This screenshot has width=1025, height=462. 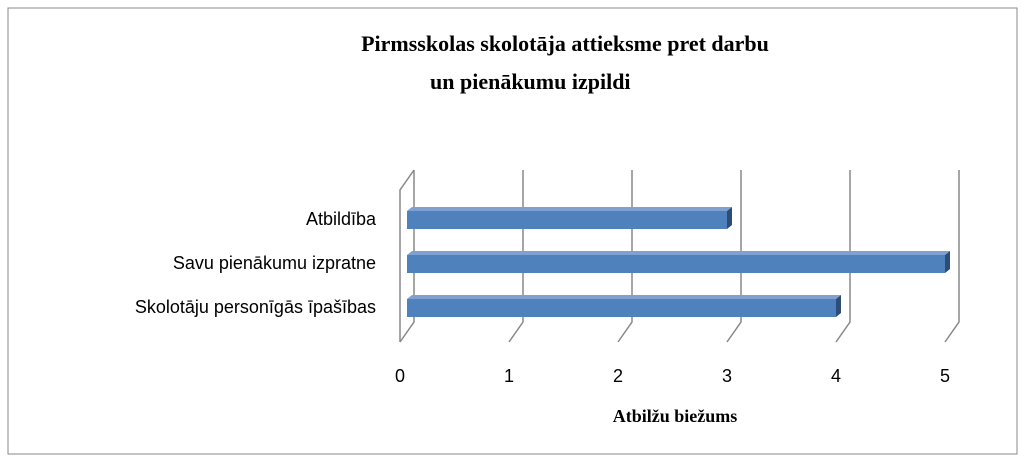 What do you see at coordinates (618, 376) in the screenshot?
I see `x-tick-label: 2` at bounding box center [618, 376].